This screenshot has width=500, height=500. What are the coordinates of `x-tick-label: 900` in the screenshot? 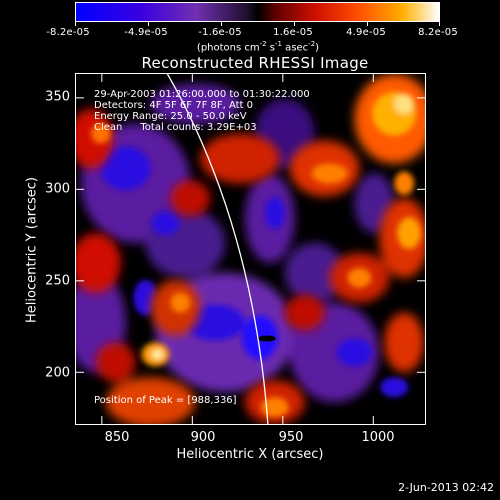 It's located at (203, 437).